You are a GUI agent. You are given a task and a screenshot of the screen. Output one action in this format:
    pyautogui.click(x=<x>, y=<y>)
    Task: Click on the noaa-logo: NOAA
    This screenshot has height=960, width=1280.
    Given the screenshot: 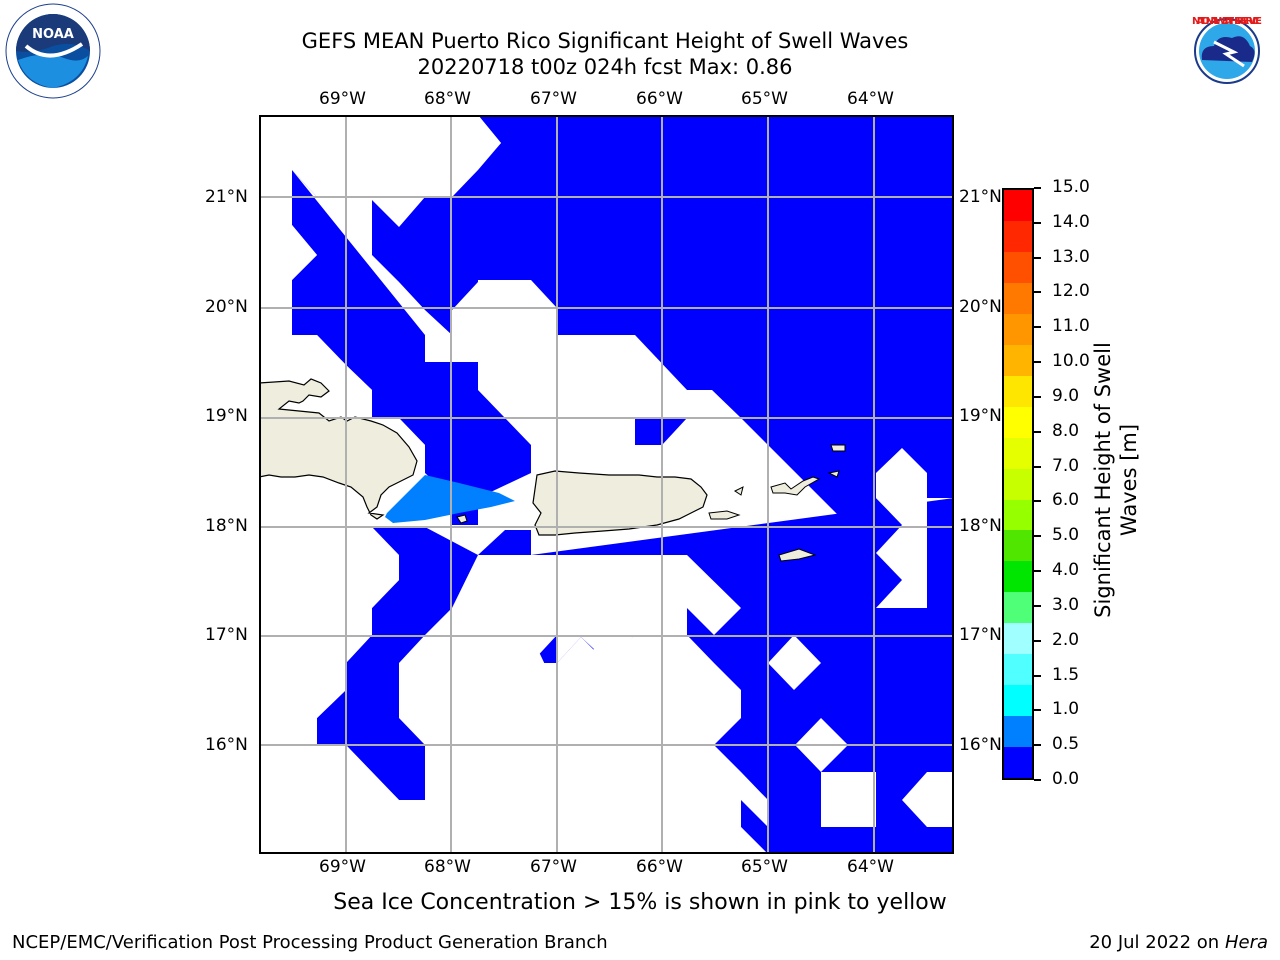 What is the action you would take?
    pyautogui.click(x=53, y=51)
    